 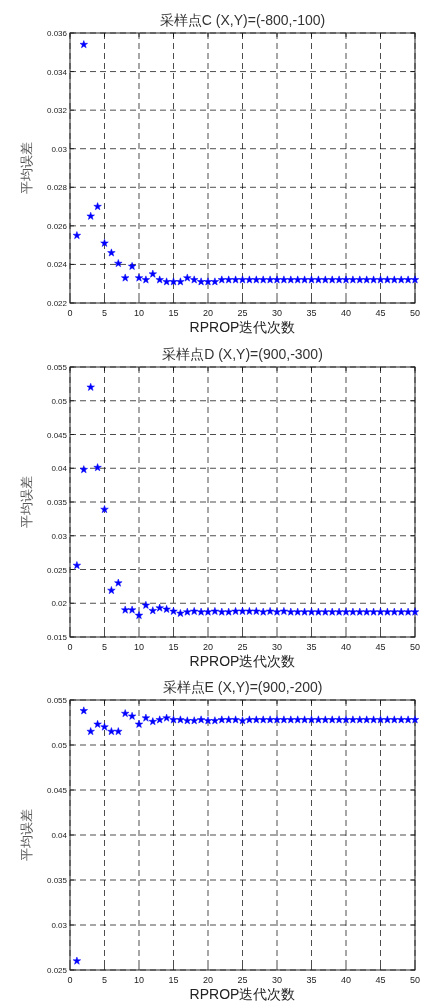 I want to click on y-tick-label: 0.024, so click(x=57, y=265).